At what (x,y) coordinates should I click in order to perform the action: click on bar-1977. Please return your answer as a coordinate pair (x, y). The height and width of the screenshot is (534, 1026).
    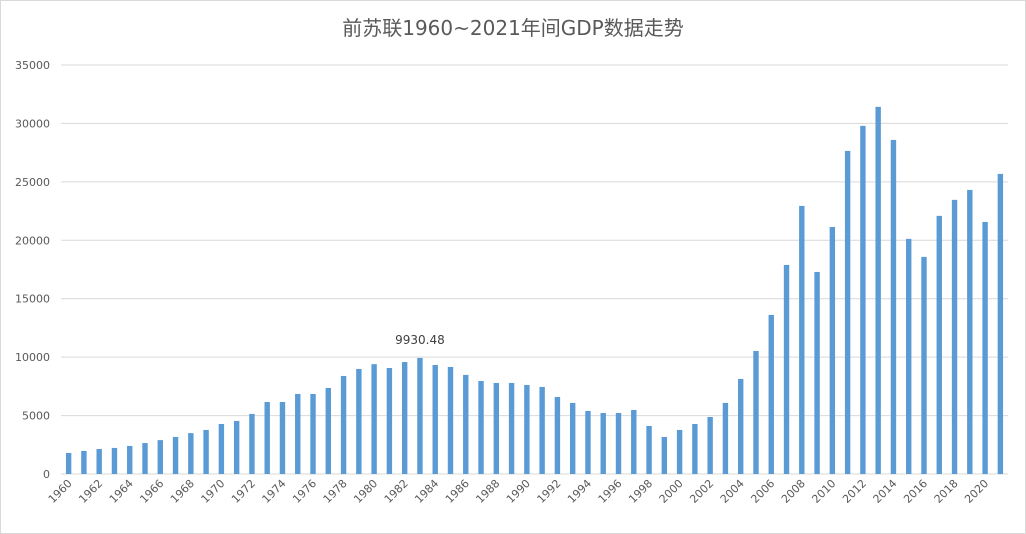
    Looking at the image, I should click on (328, 430).